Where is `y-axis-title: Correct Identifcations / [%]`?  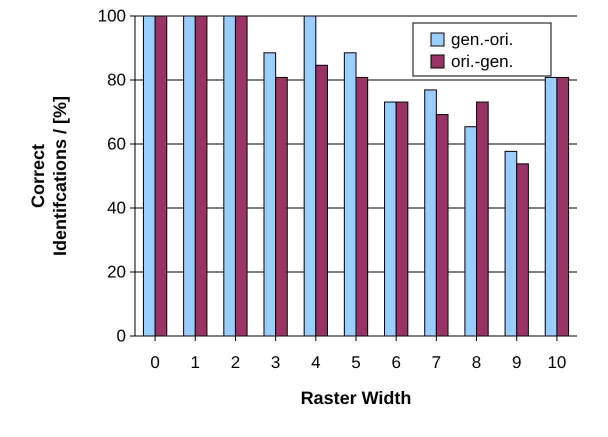 y-axis-title: Correct Identifcations / [%] is located at coordinates (49, 176).